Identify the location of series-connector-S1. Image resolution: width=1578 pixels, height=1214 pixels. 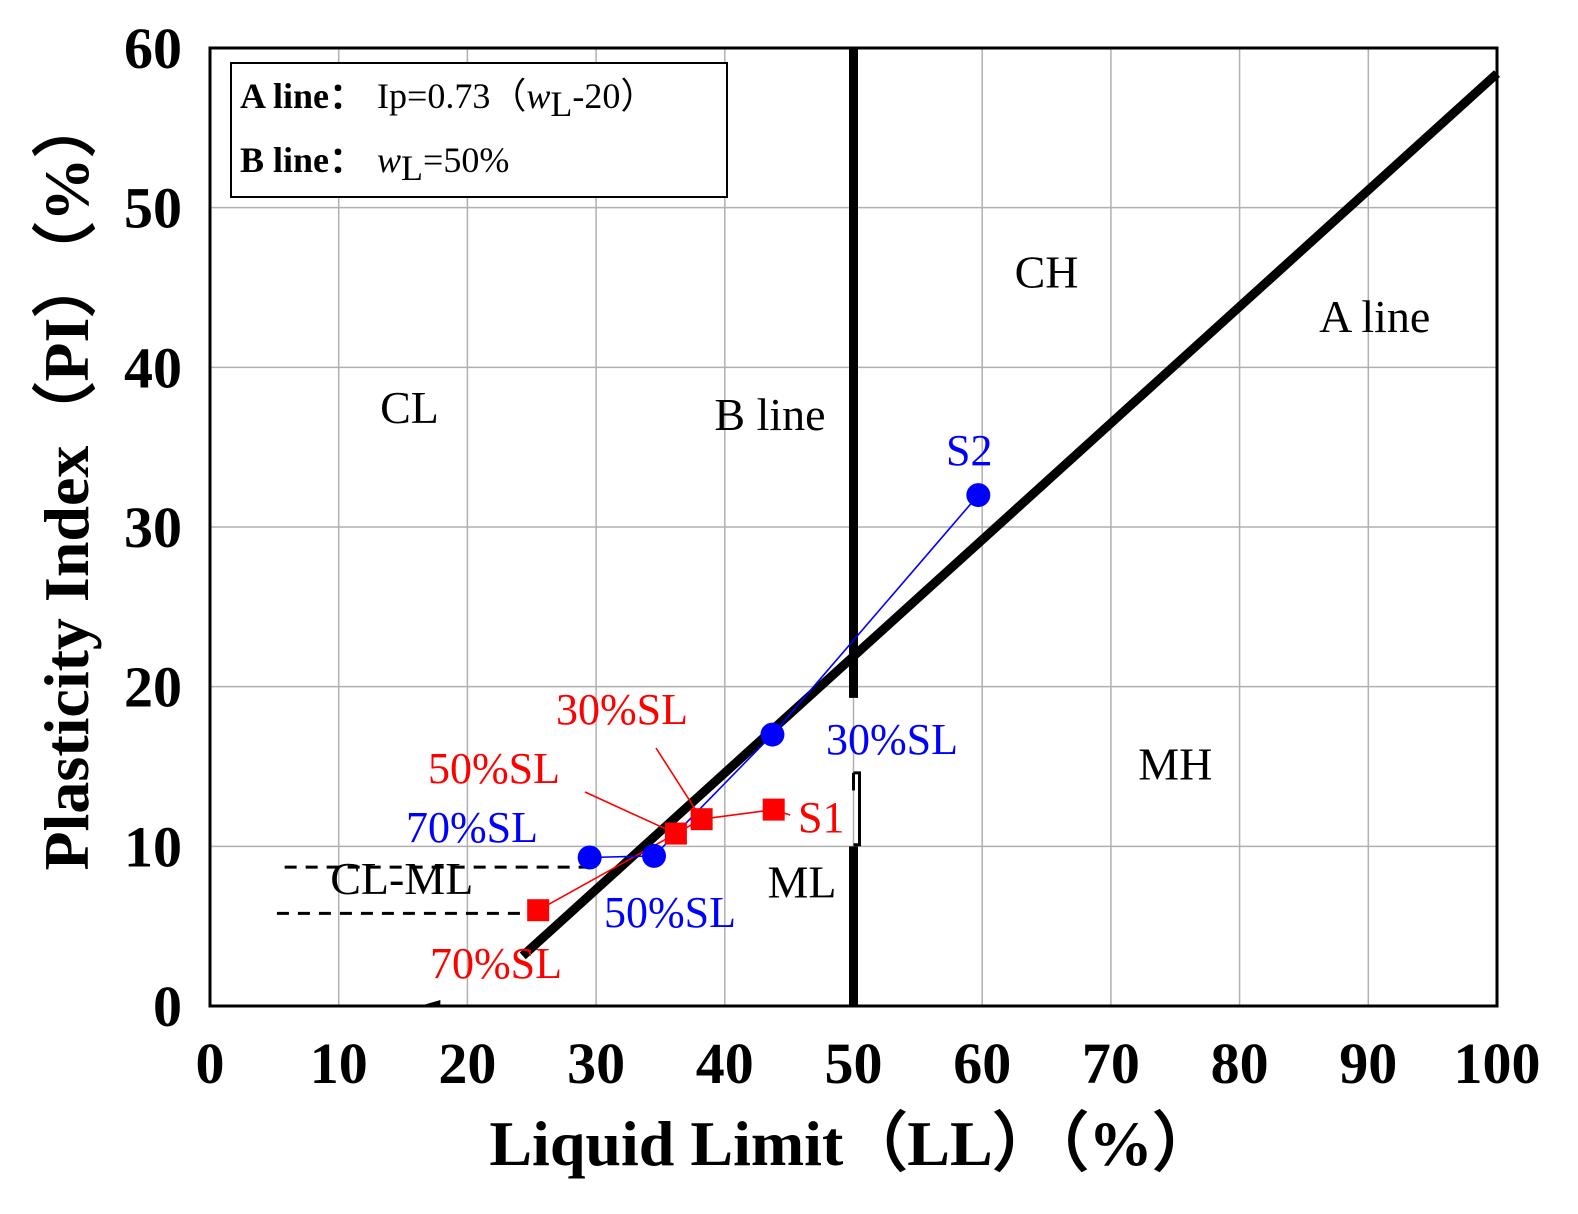
(655, 859).